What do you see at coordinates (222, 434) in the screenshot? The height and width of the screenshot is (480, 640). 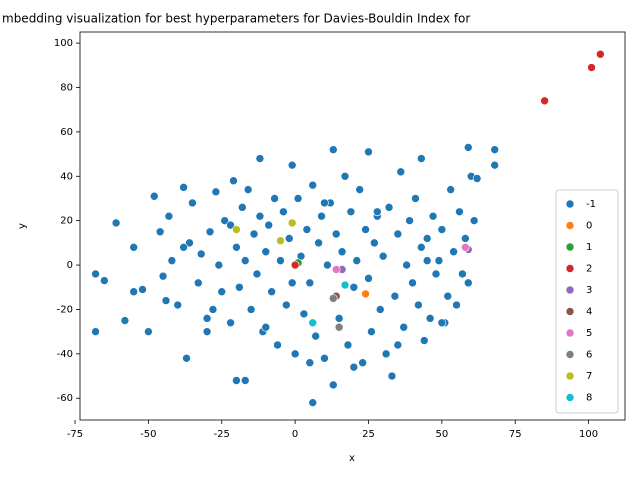 I see `x-tick-label: -25` at bounding box center [222, 434].